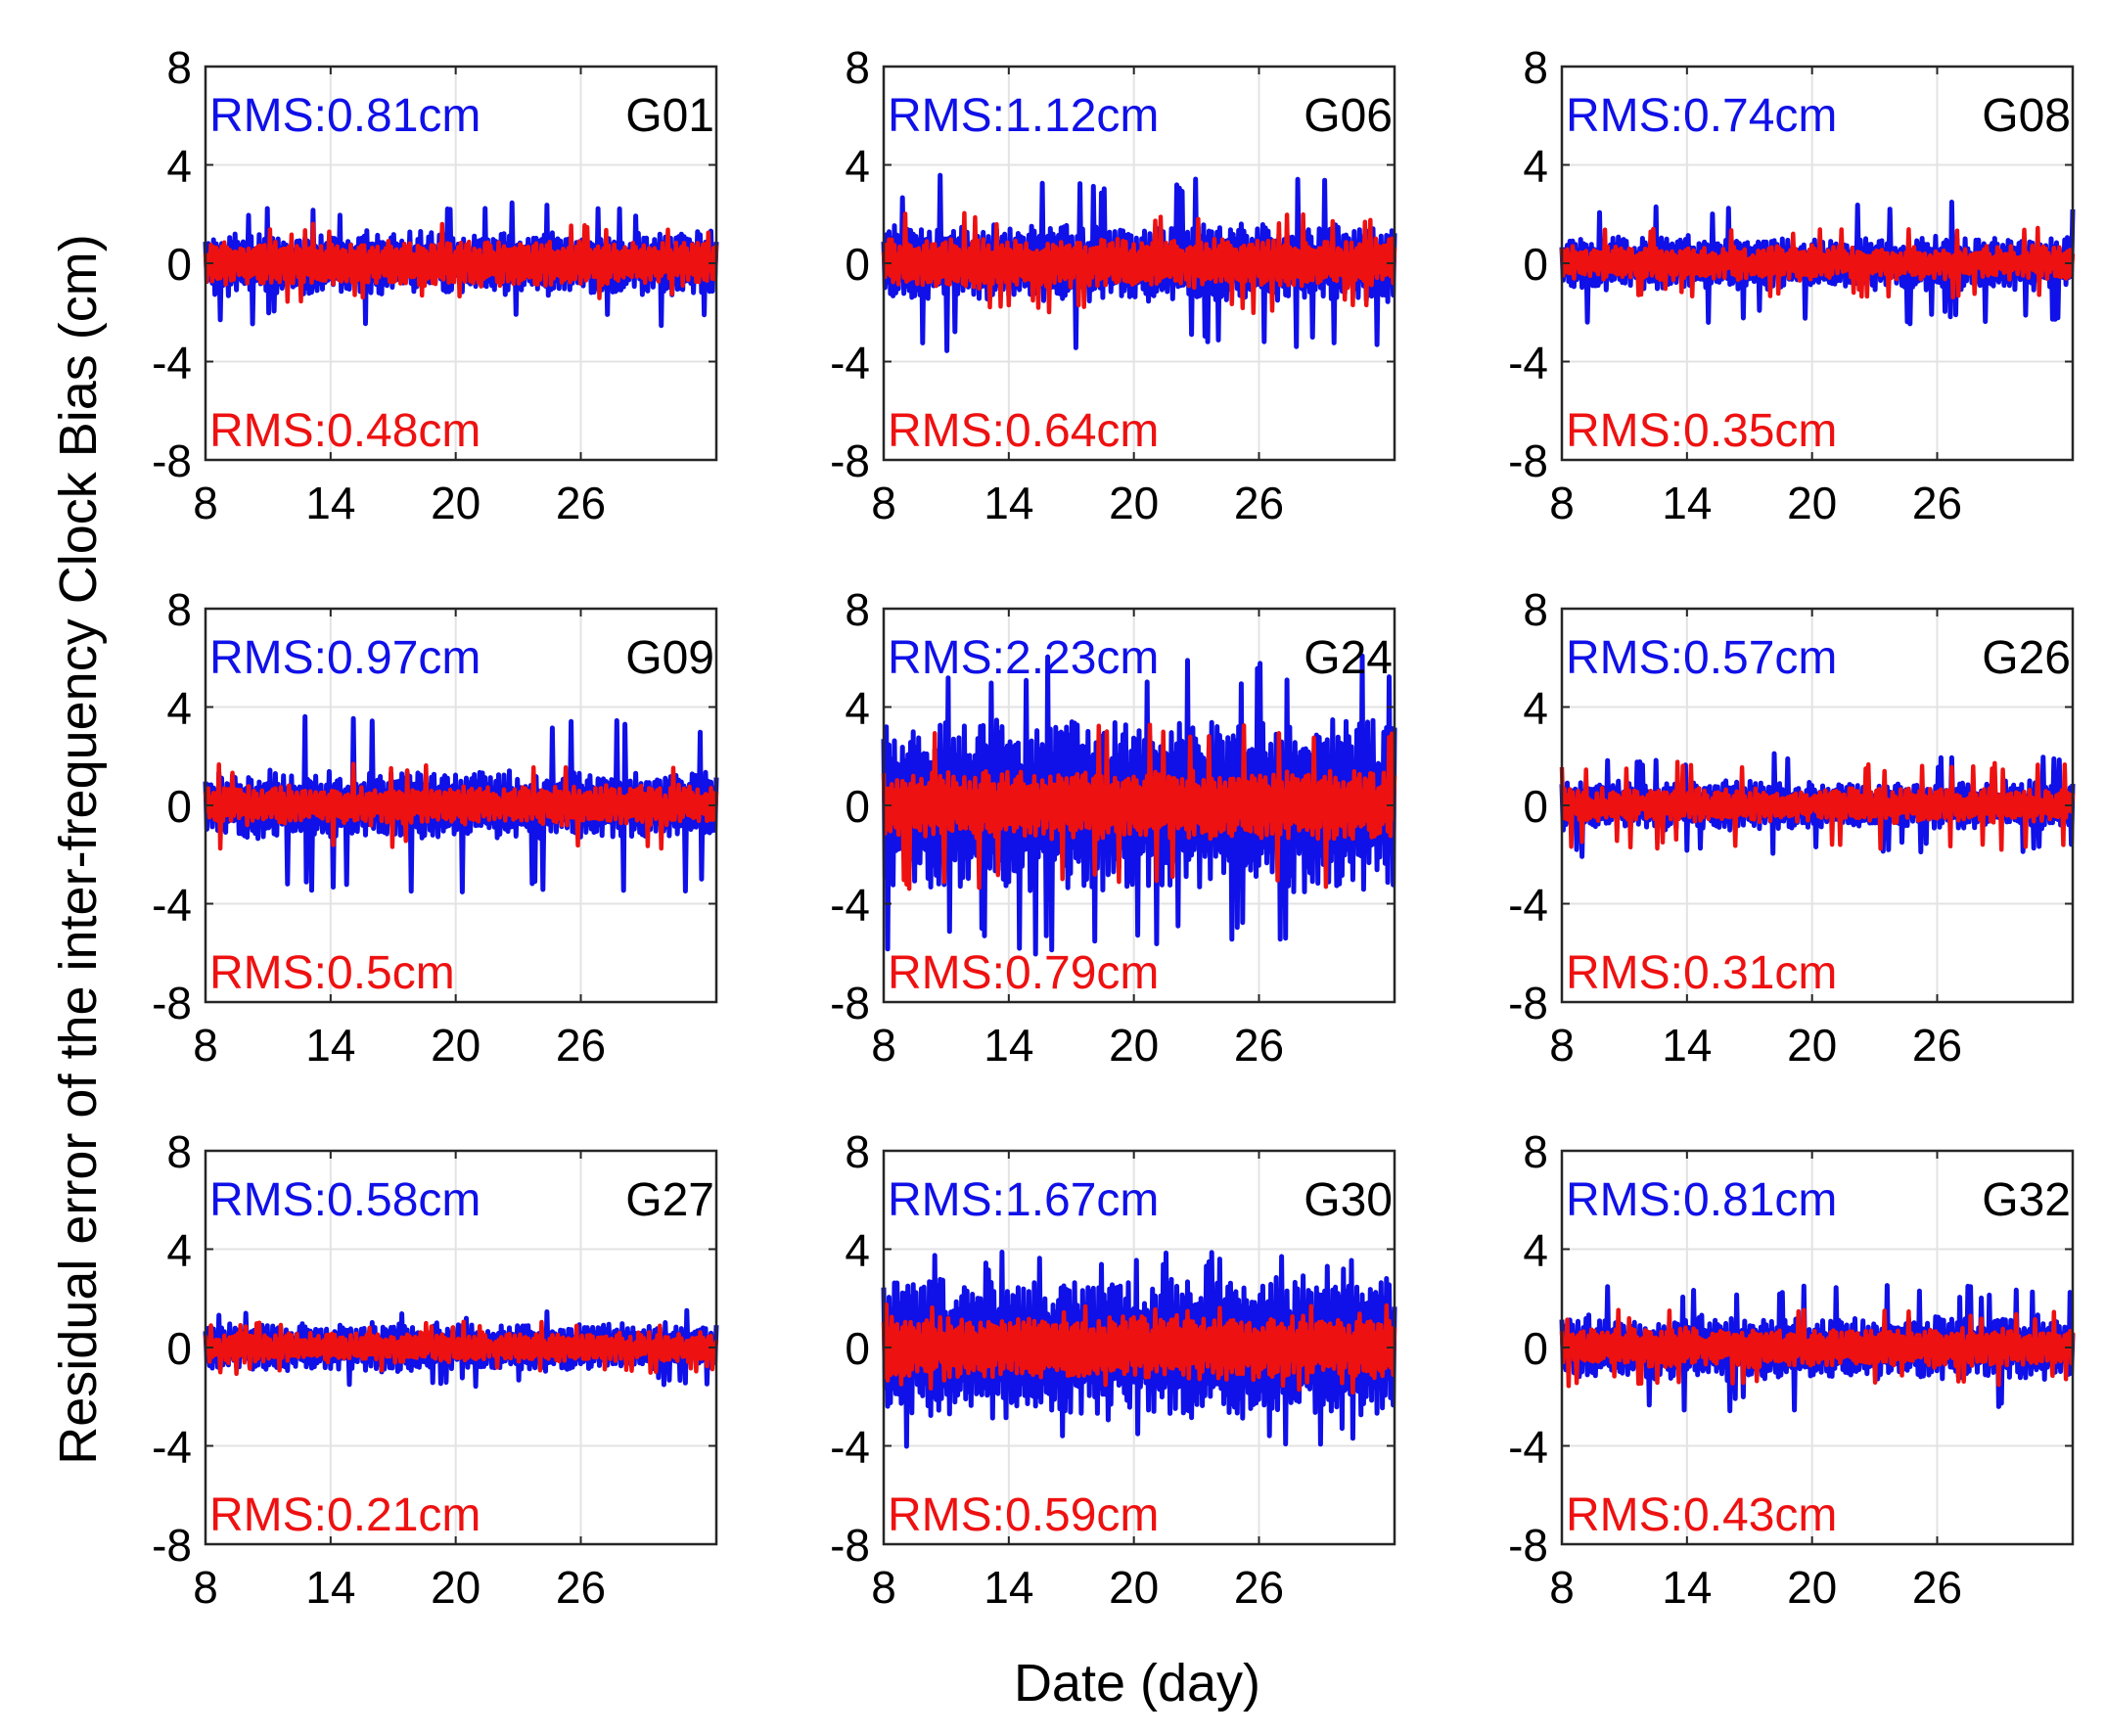 The width and height of the screenshot is (2105, 1736). Describe the element at coordinates (1023, 431) in the screenshot. I see `rms-label-red: RMS:0.64cm` at that location.